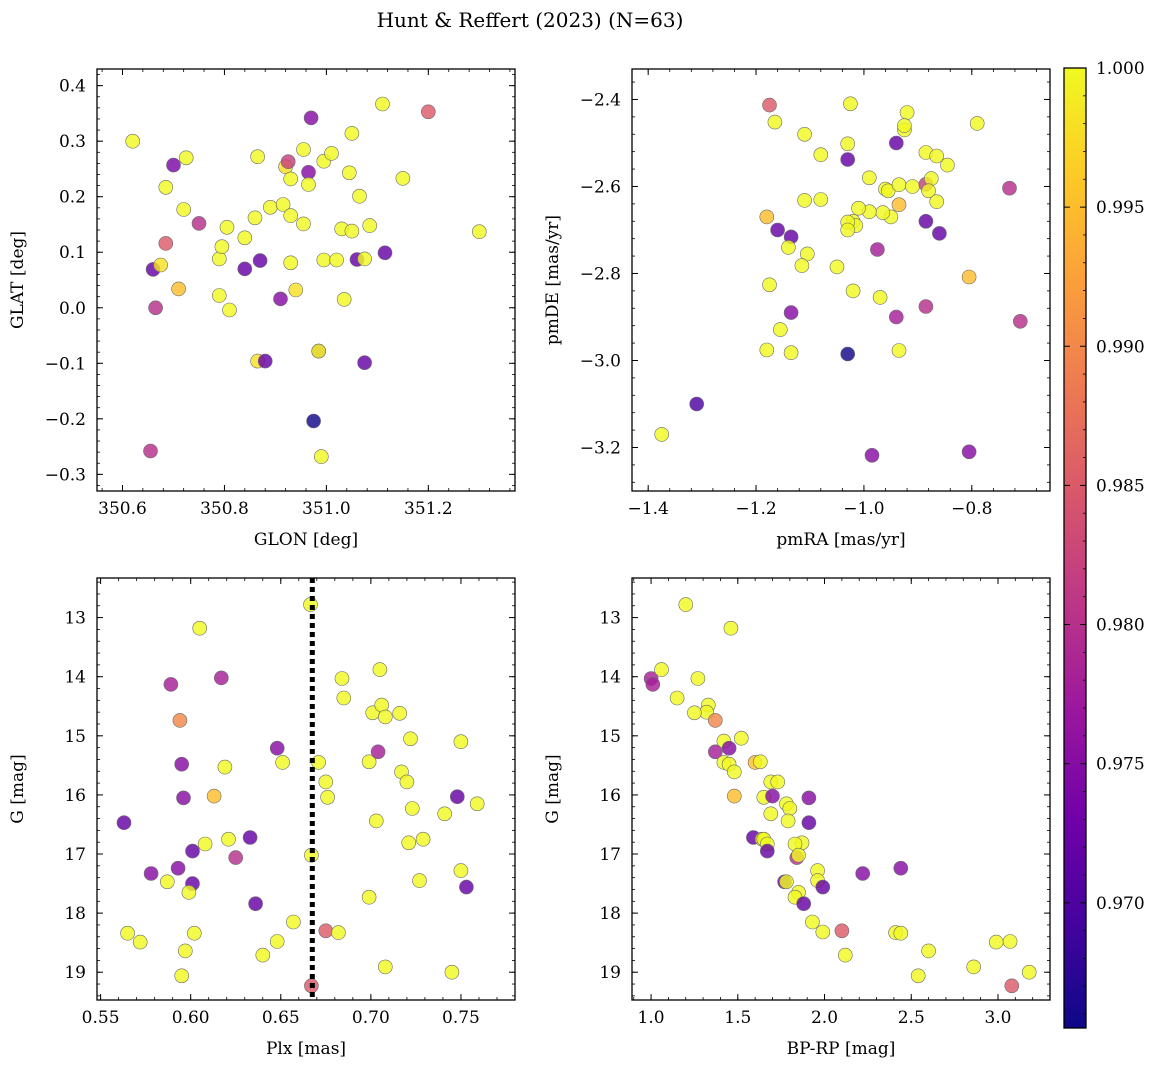 This screenshot has height=1068, width=1161. I want to click on y-tick-label: 17, so click(75, 855).